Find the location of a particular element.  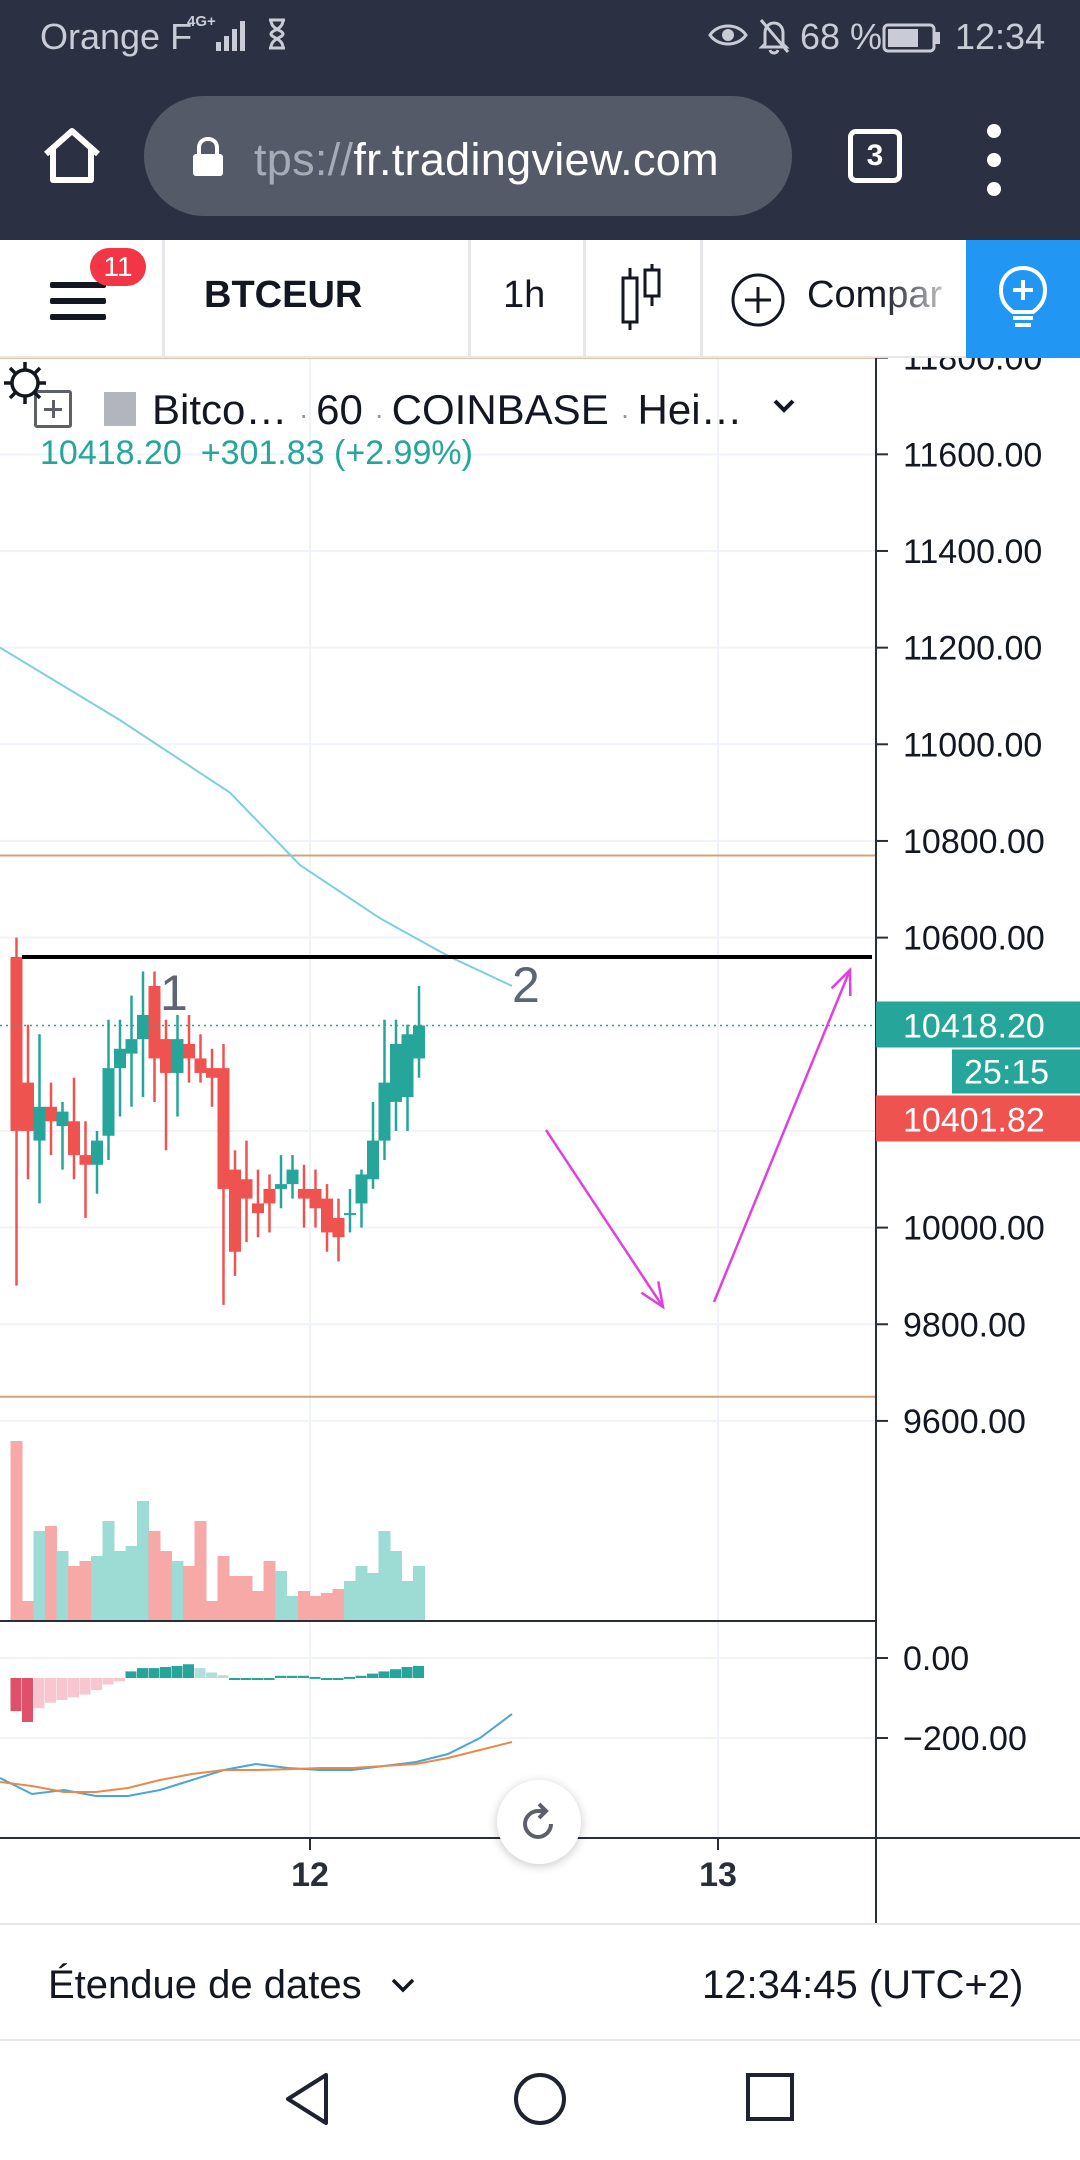

gear-icon is located at coordinates (25, 383).